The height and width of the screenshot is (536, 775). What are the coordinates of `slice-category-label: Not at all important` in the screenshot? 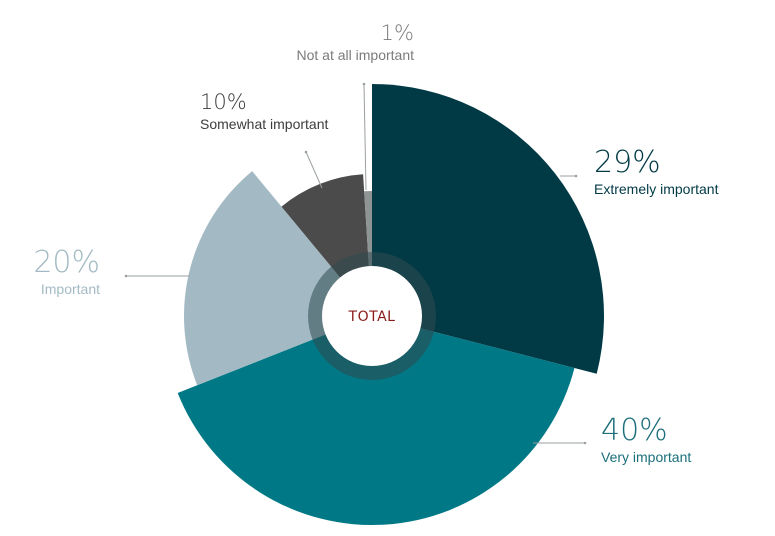 It's located at (356, 55).